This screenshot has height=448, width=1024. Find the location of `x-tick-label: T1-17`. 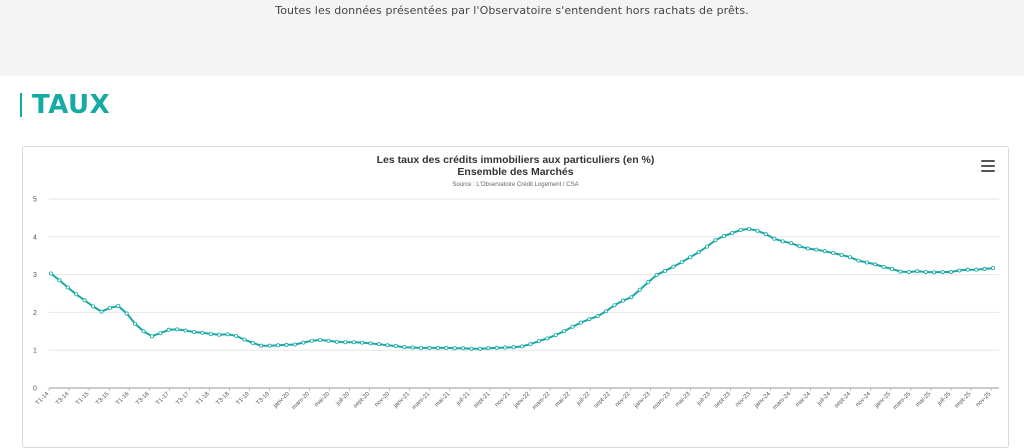

x-tick-label: T1-17 is located at coordinates (163, 399).